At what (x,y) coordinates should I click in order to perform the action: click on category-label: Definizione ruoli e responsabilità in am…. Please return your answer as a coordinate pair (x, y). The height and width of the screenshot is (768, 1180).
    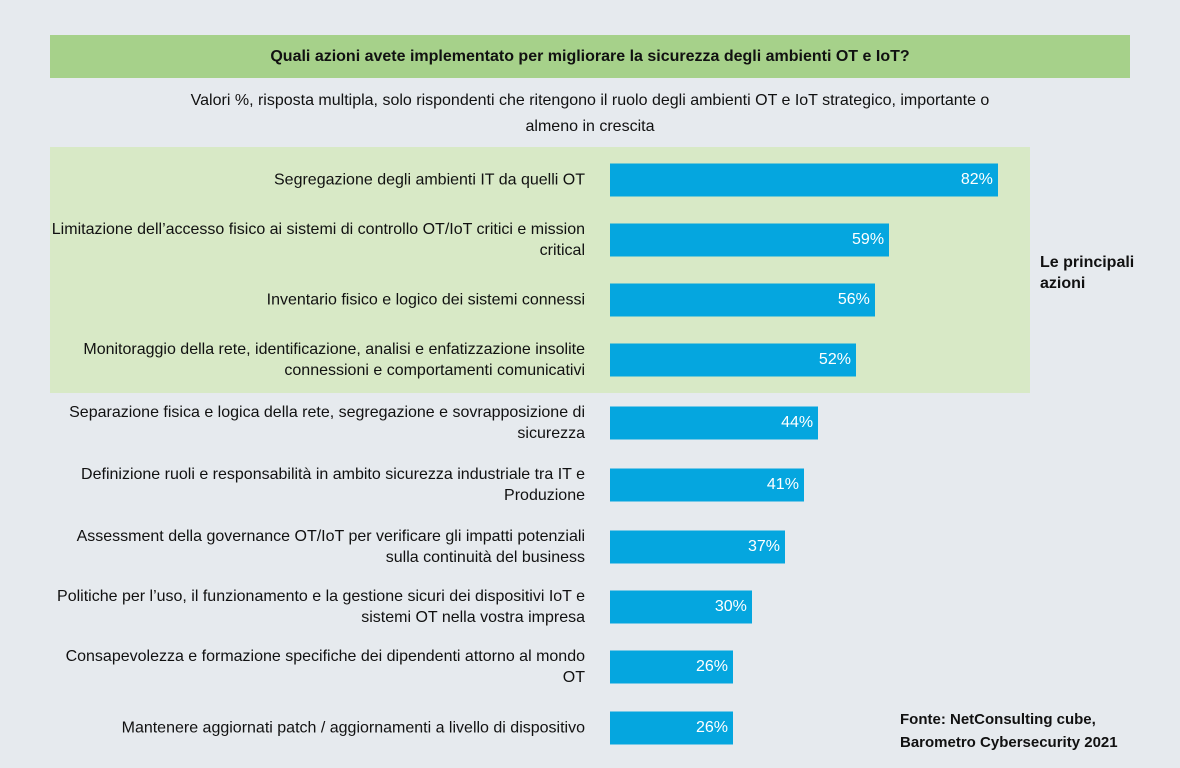
    Looking at the image, I should click on (333, 485).